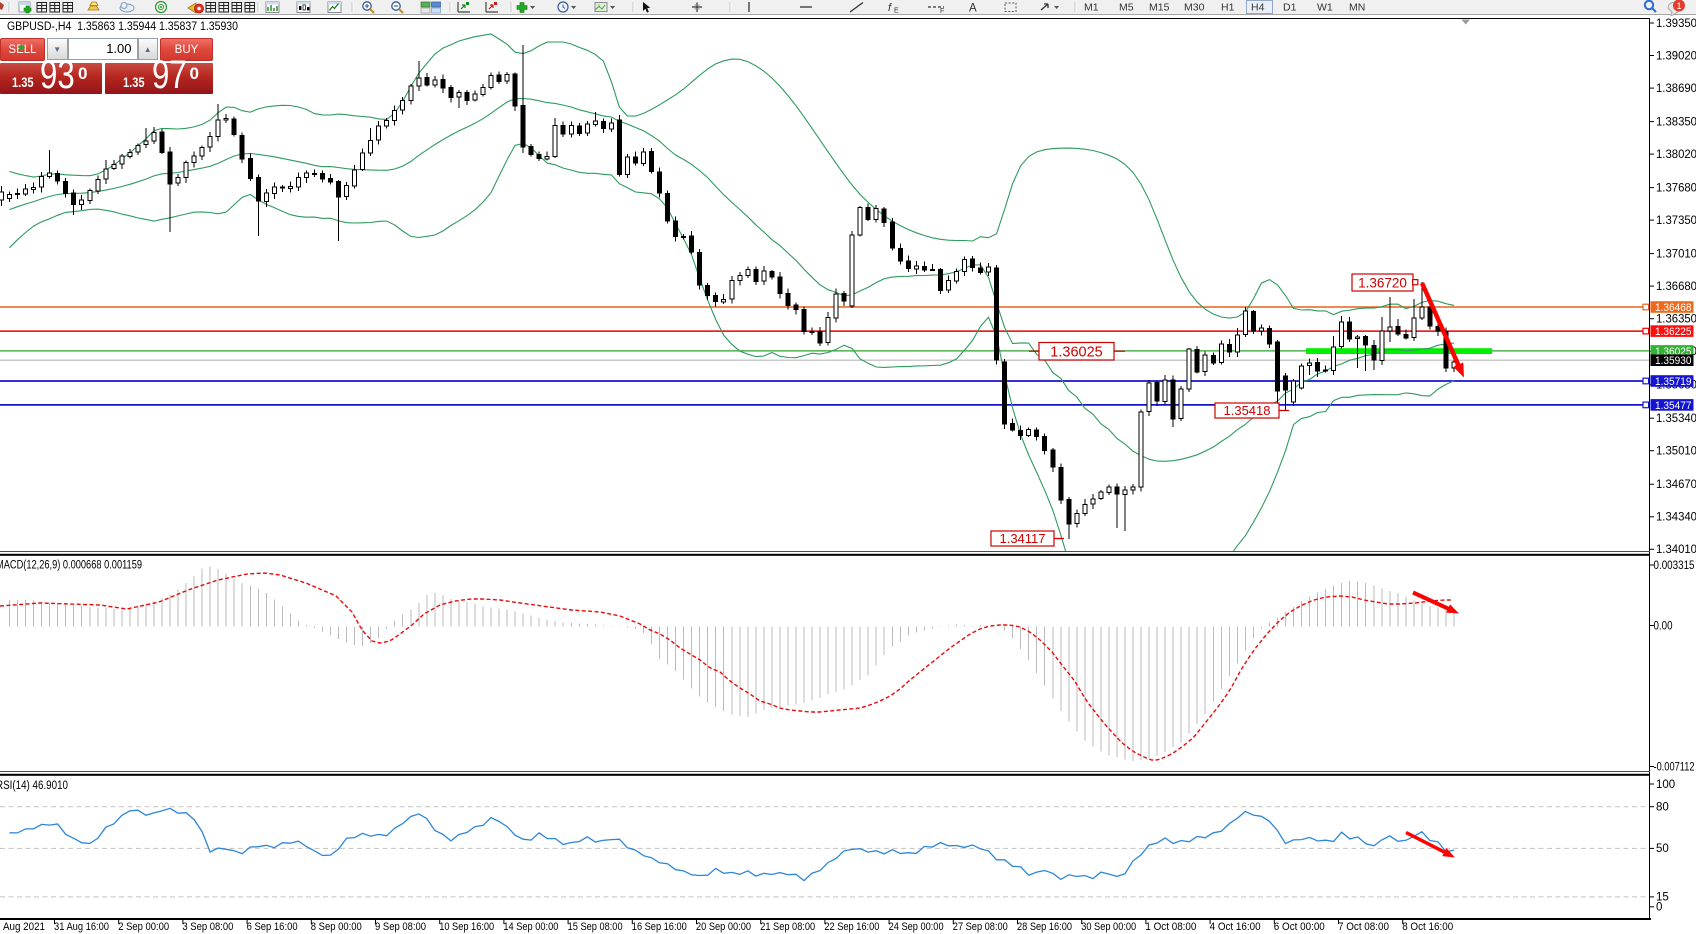 The height and width of the screenshot is (934, 1696). Describe the element at coordinates (1673, 308) in the screenshot. I see `svg-text: 1.36468` at that location.